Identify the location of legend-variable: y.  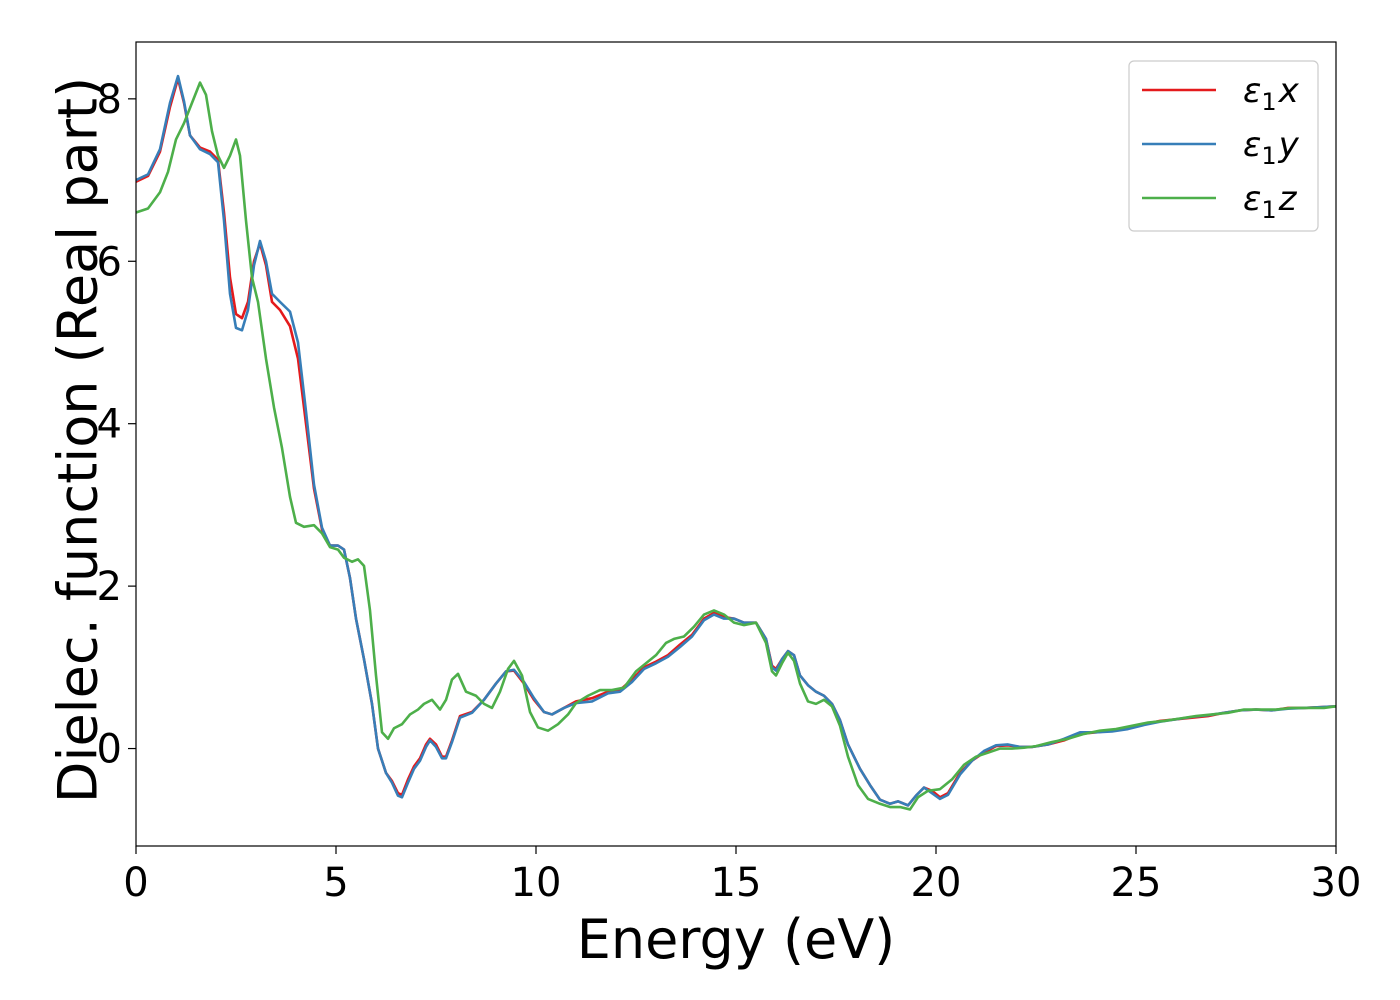
(1289, 145).